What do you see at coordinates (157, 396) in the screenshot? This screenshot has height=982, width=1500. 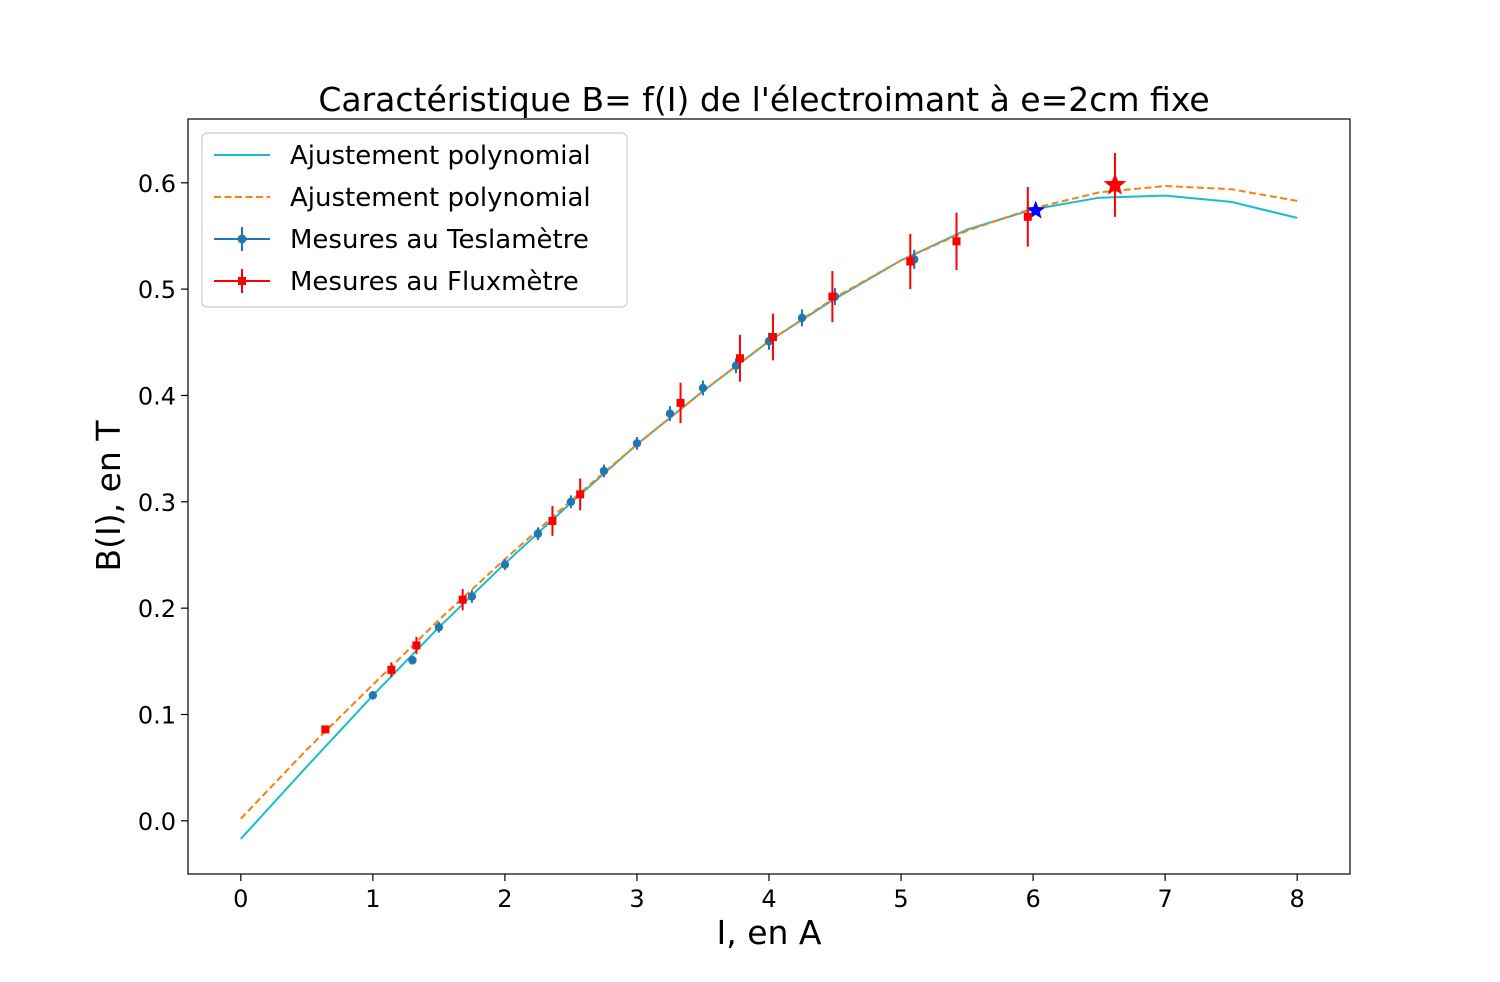 I see `y-tick-label: 0.4` at bounding box center [157, 396].